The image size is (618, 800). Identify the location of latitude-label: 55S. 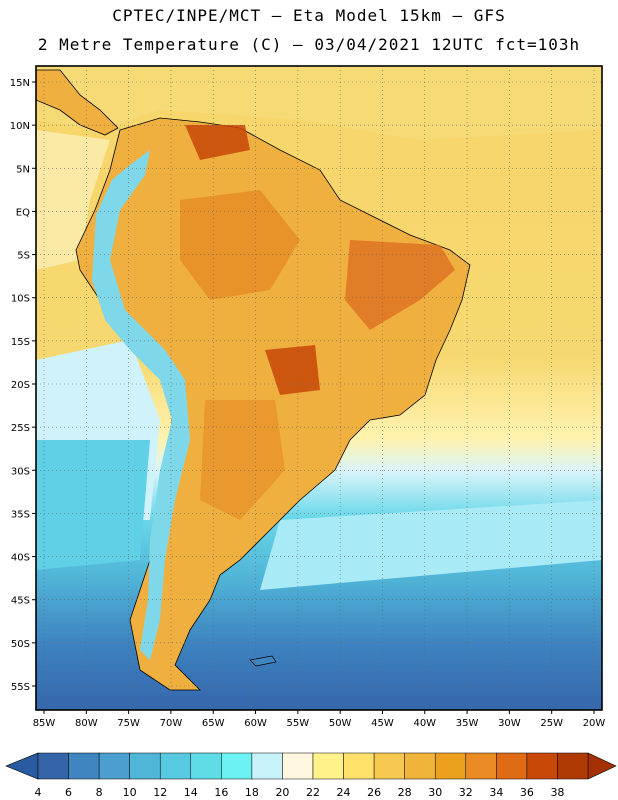
(20, 687).